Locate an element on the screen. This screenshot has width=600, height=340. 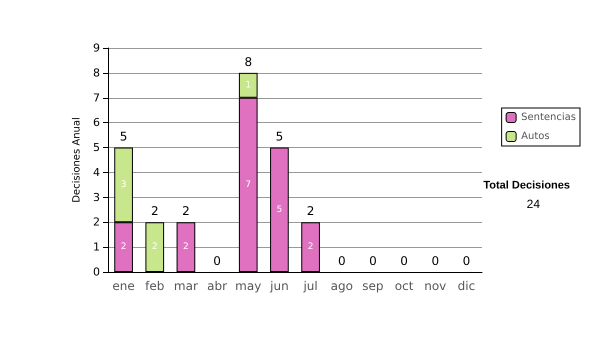
y-tick-label: 1 is located at coordinates (96, 247).